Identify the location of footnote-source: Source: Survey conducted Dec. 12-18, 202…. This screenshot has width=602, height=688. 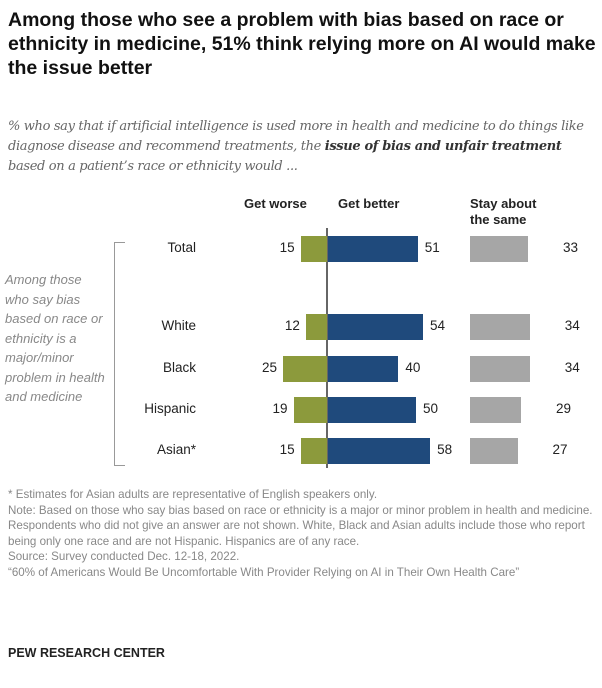
(124, 557).